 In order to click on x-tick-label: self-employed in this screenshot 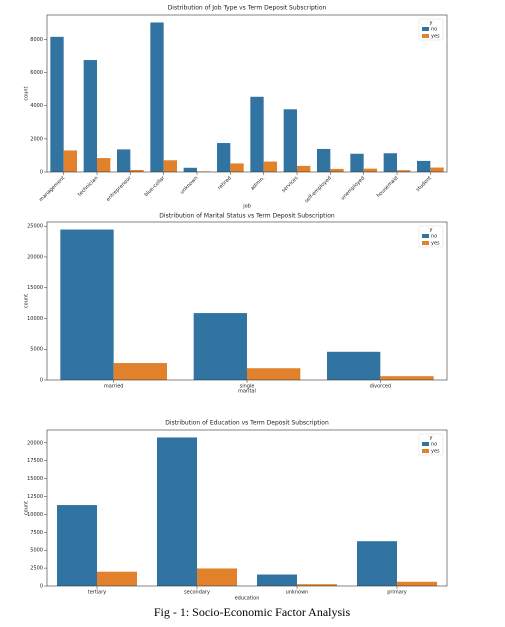, I will do `click(318, 189)`.